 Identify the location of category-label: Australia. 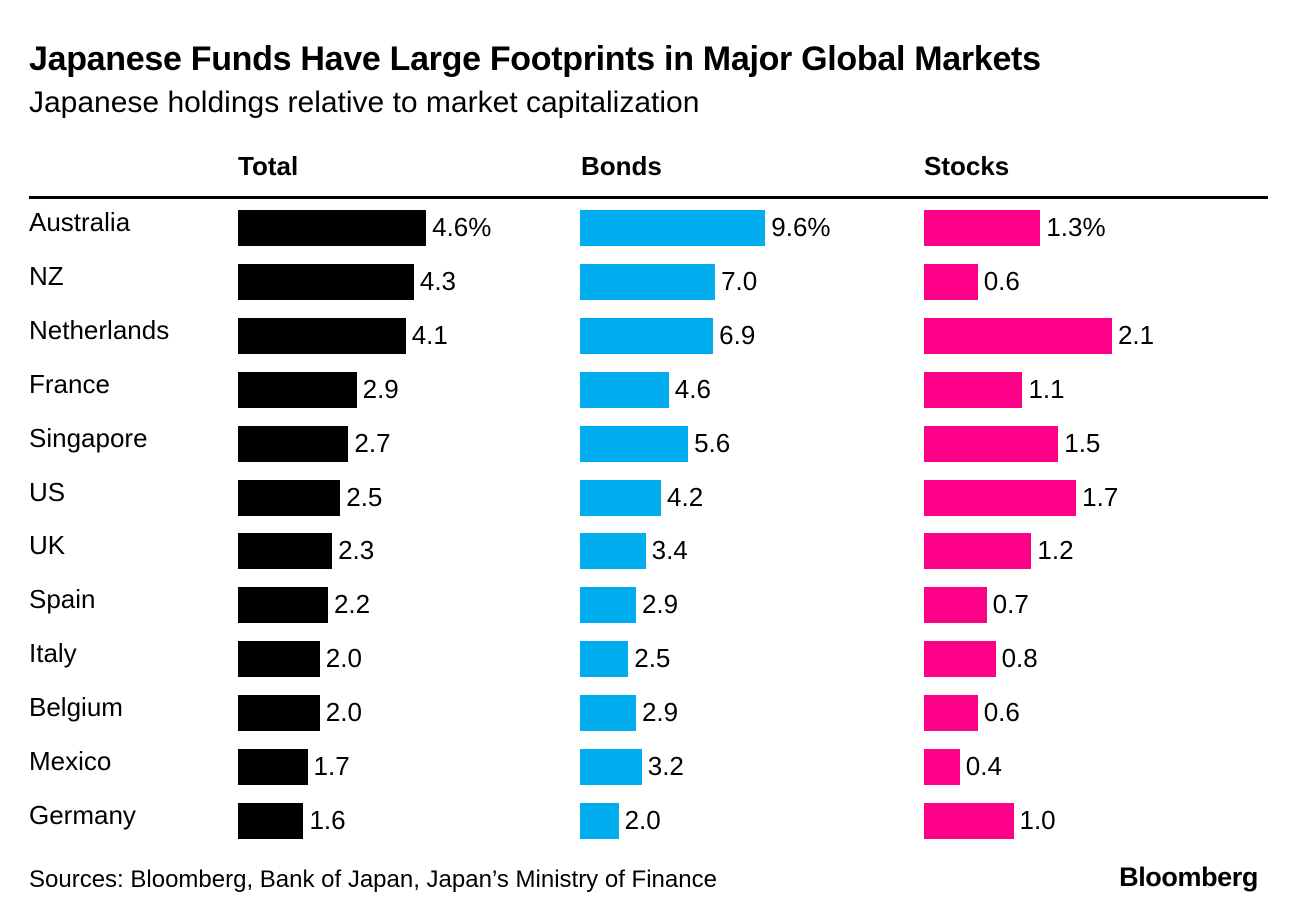
(80, 222).